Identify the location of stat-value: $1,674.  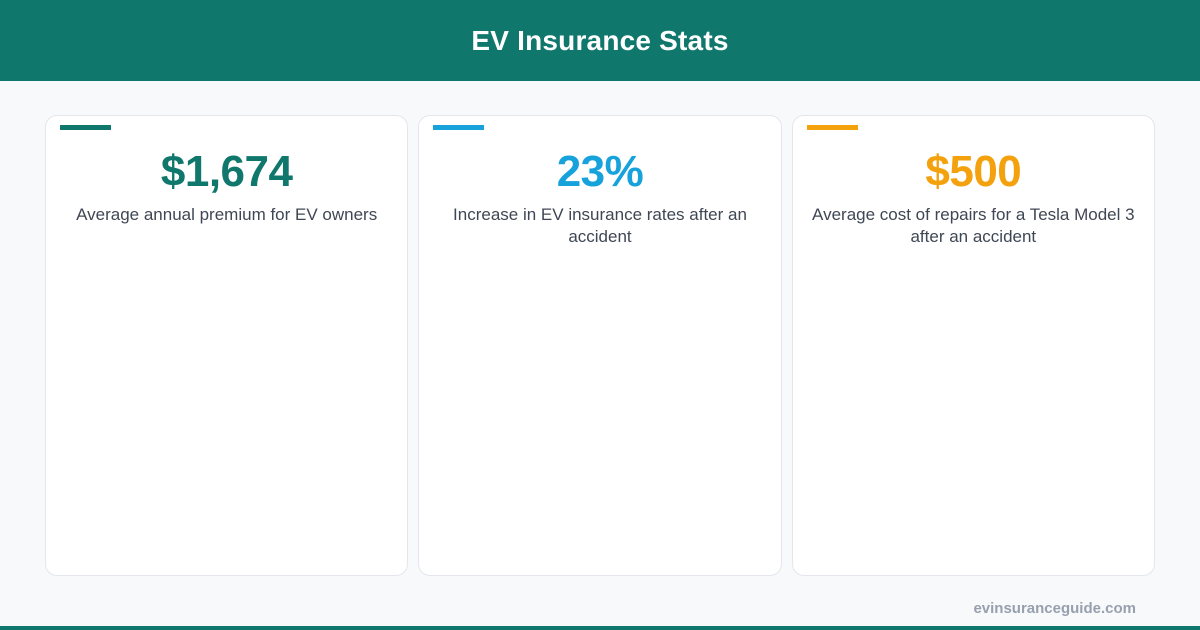
(226, 171).